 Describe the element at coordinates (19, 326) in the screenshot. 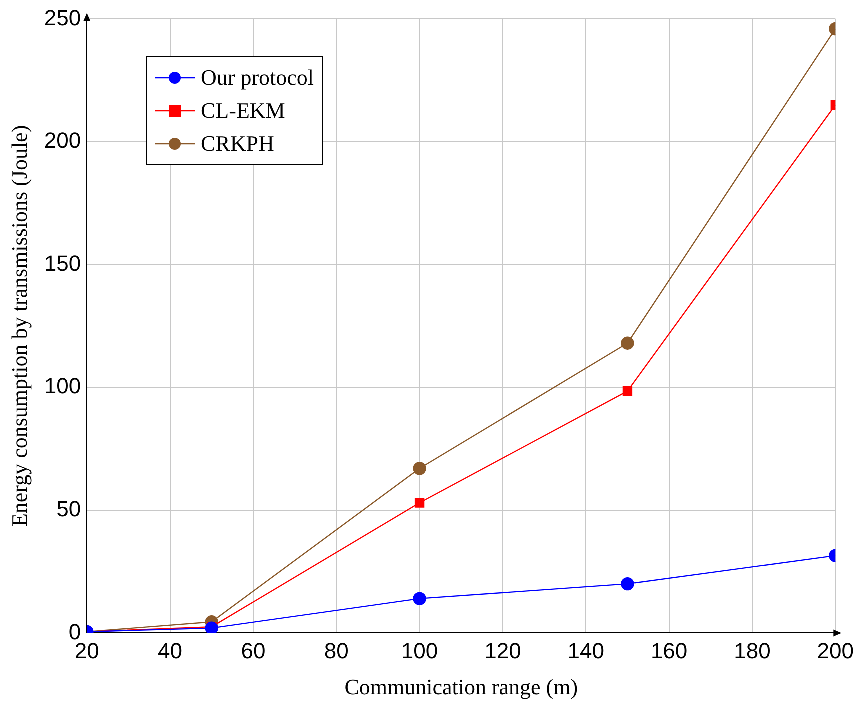

I see `y-axis-title: Energy consumption by transmissions (Joule)` at that location.